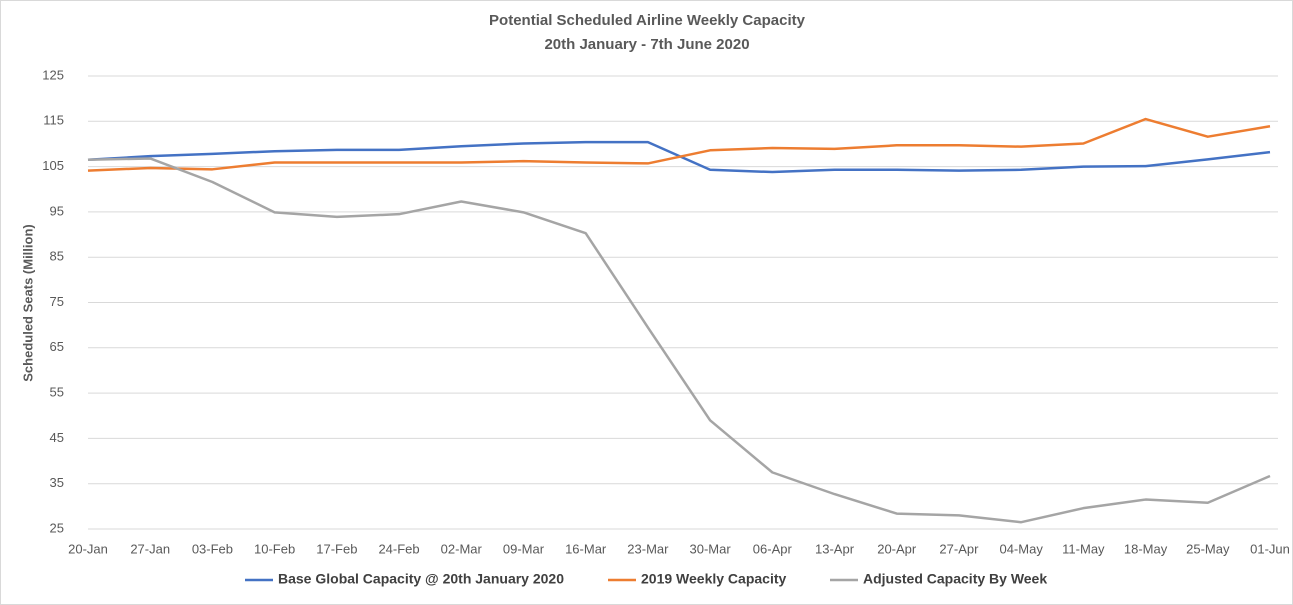  What do you see at coordinates (57, 392) in the screenshot?
I see `y-tick-label: 55` at bounding box center [57, 392].